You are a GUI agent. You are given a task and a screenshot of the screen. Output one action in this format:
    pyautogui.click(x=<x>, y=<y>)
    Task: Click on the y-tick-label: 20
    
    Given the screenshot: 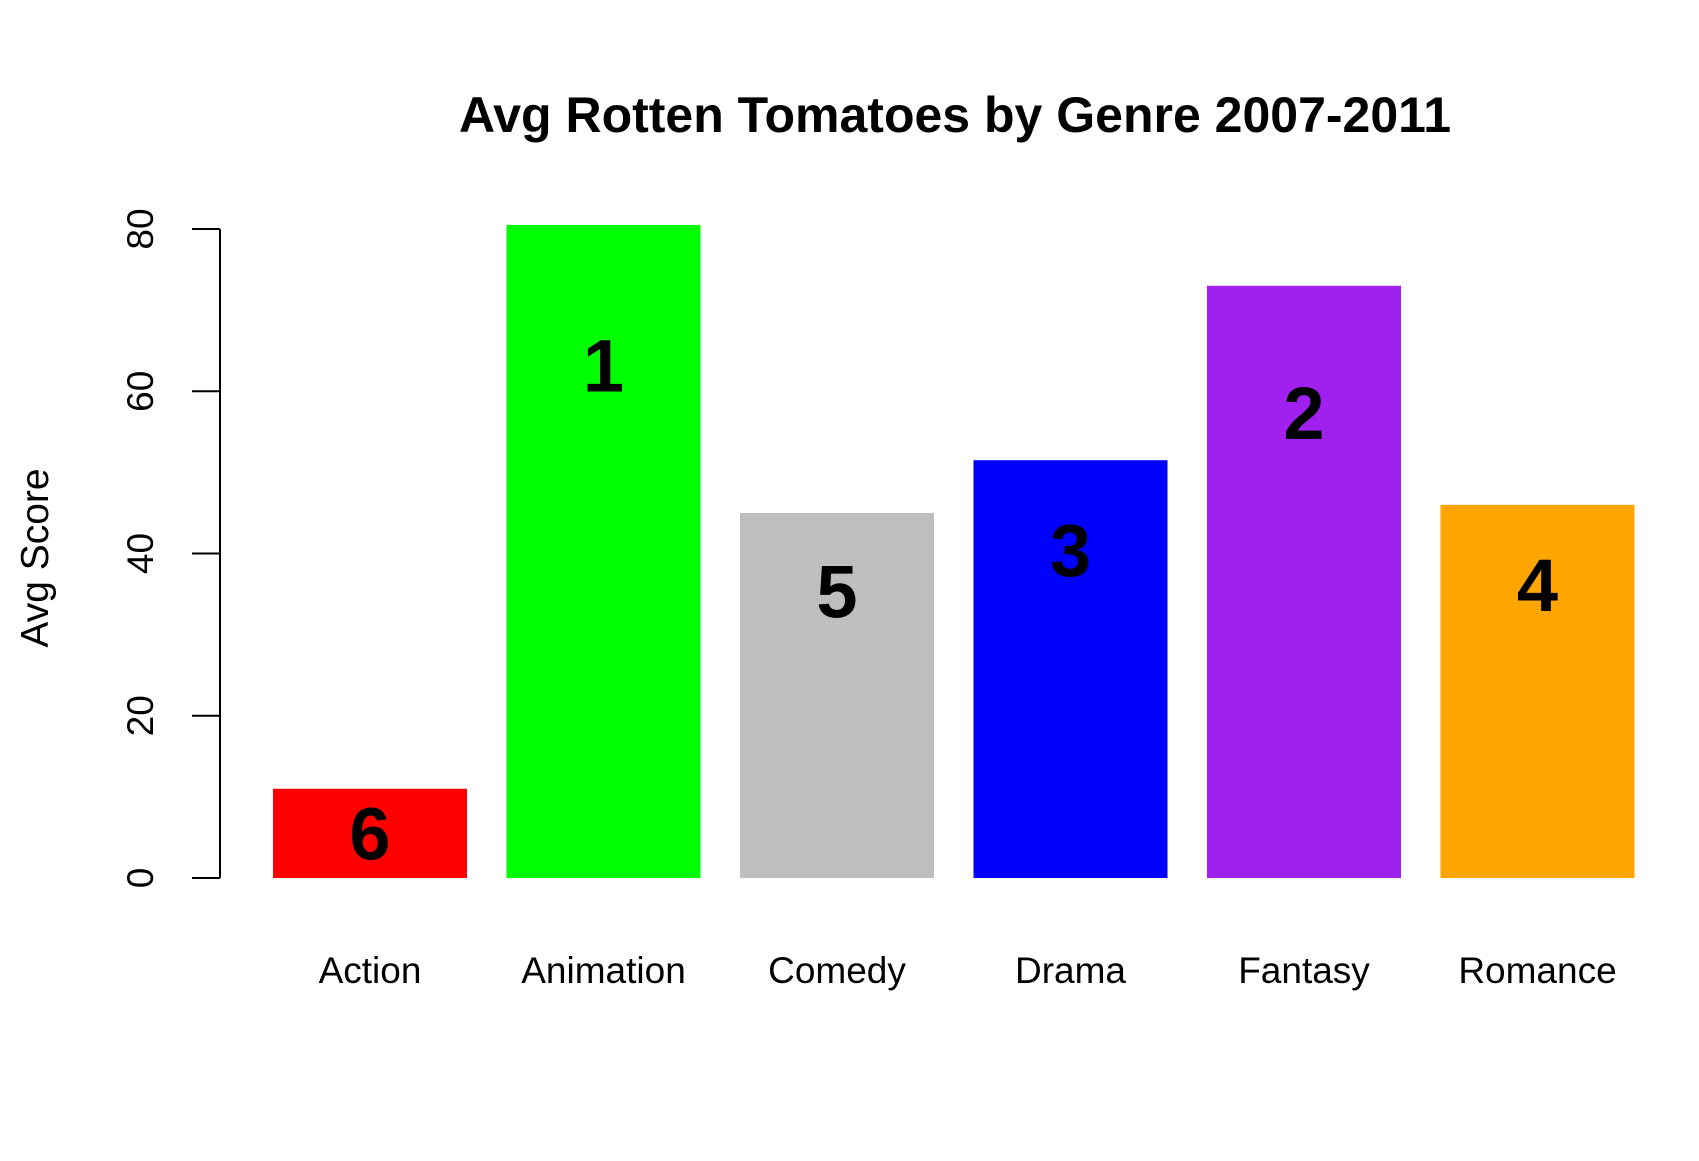 What is the action you would take?
    pyautogui.click(x=140, y=715)
    